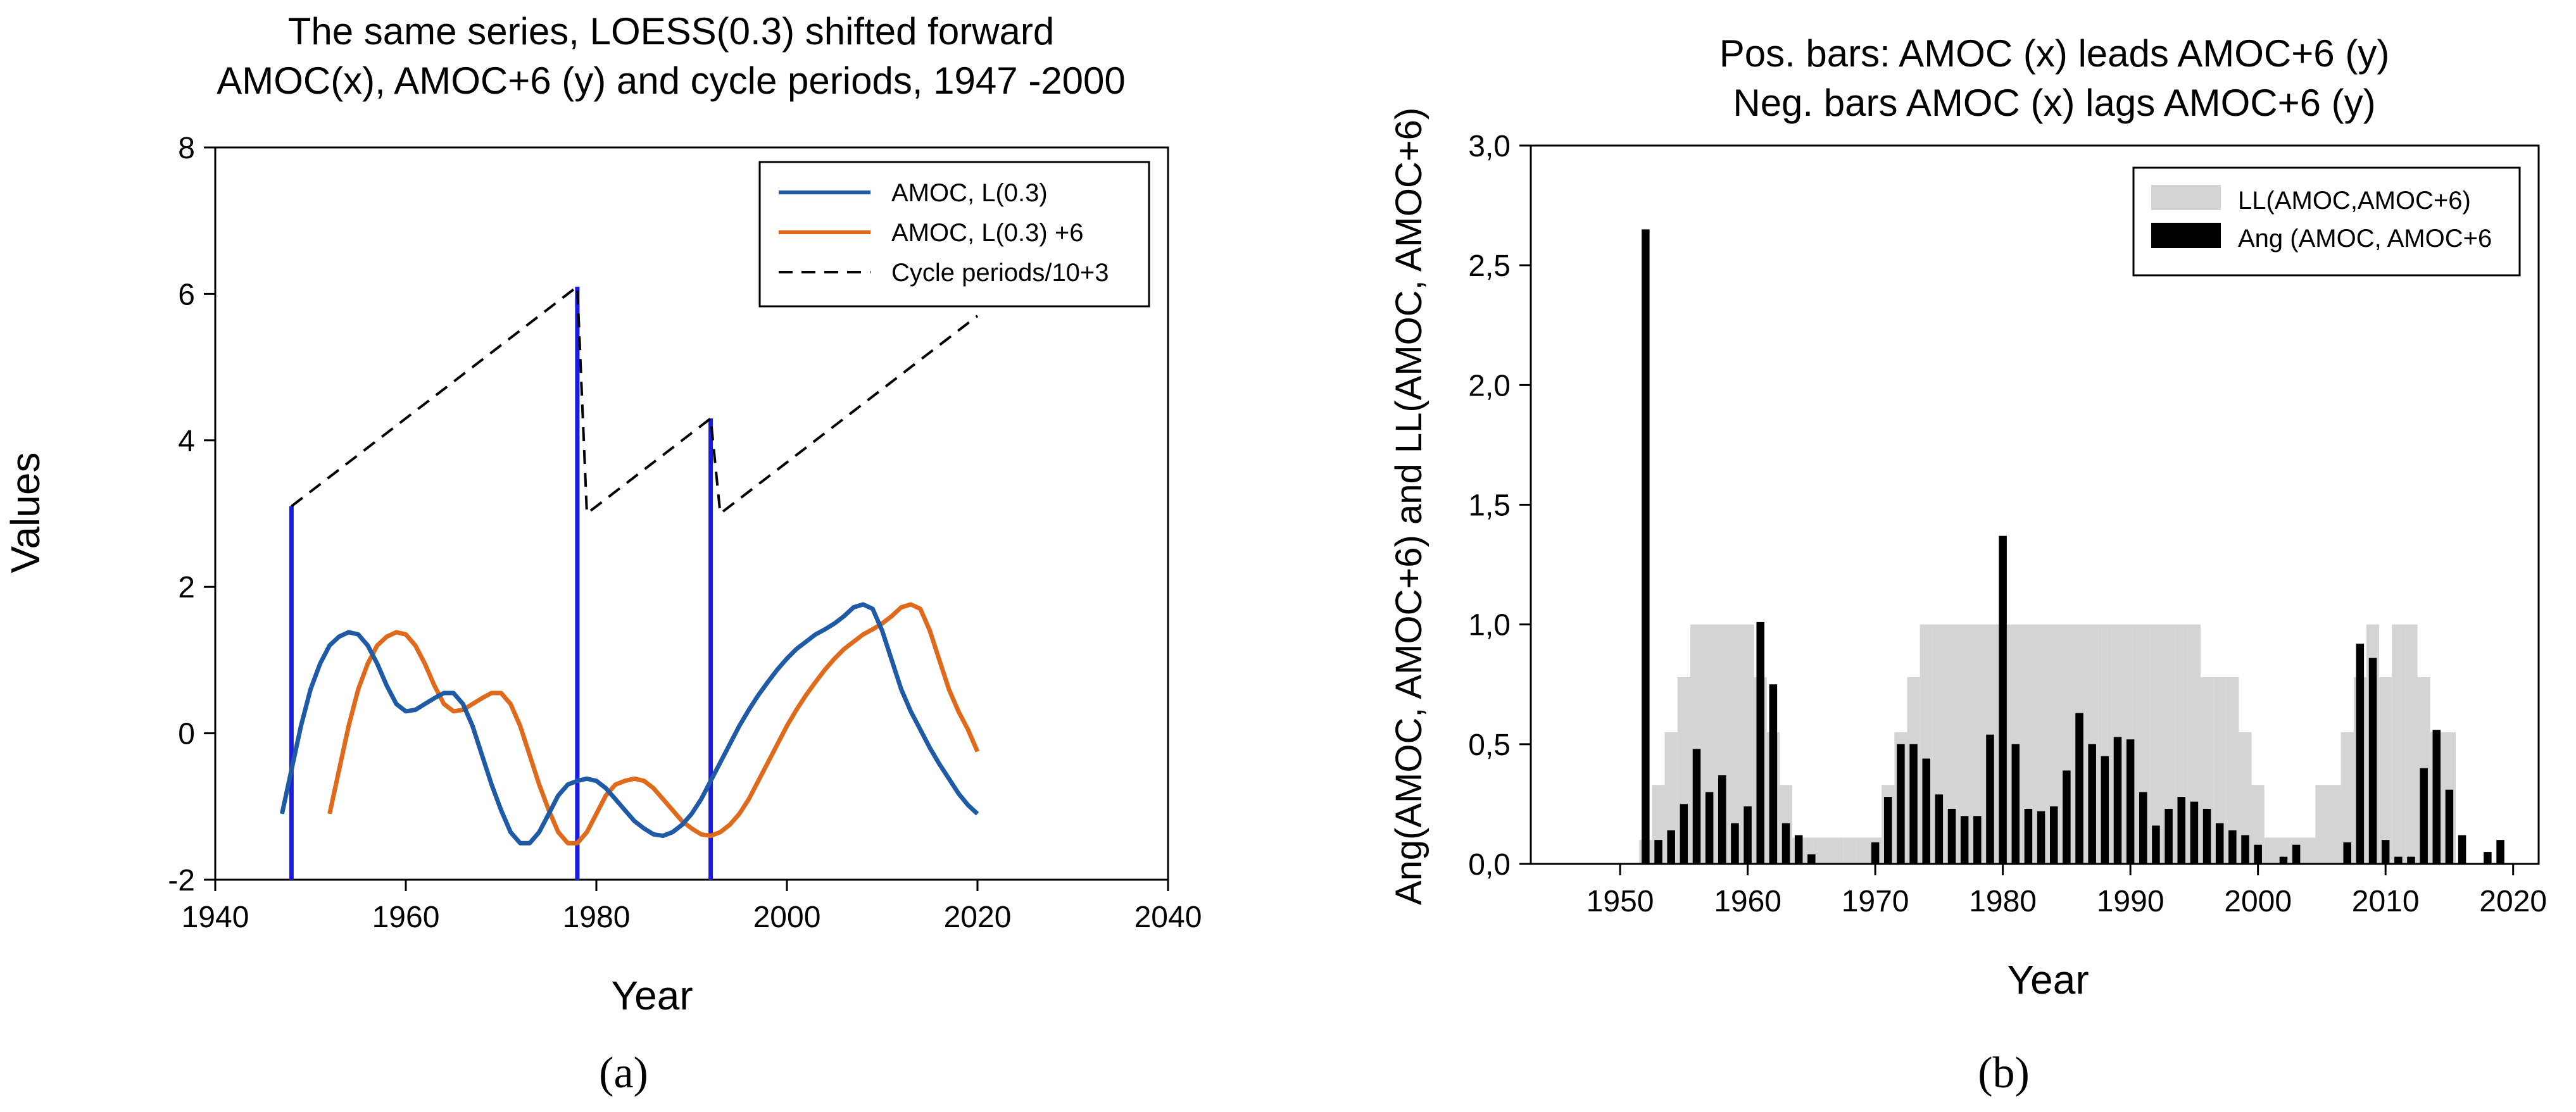  I want to click on panel-b-title-line-1: Pos. bars: AMOC (x) leads AMOC+6 (y), so click(2054, 53).